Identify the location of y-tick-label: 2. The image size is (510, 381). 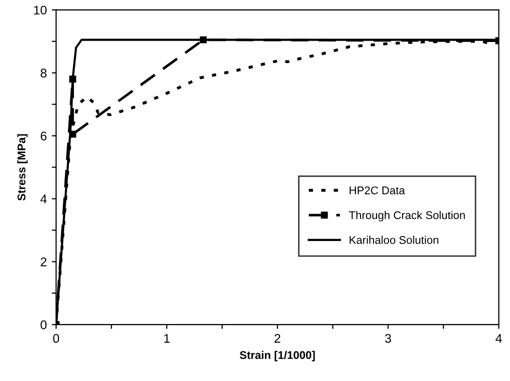
(43, 261).